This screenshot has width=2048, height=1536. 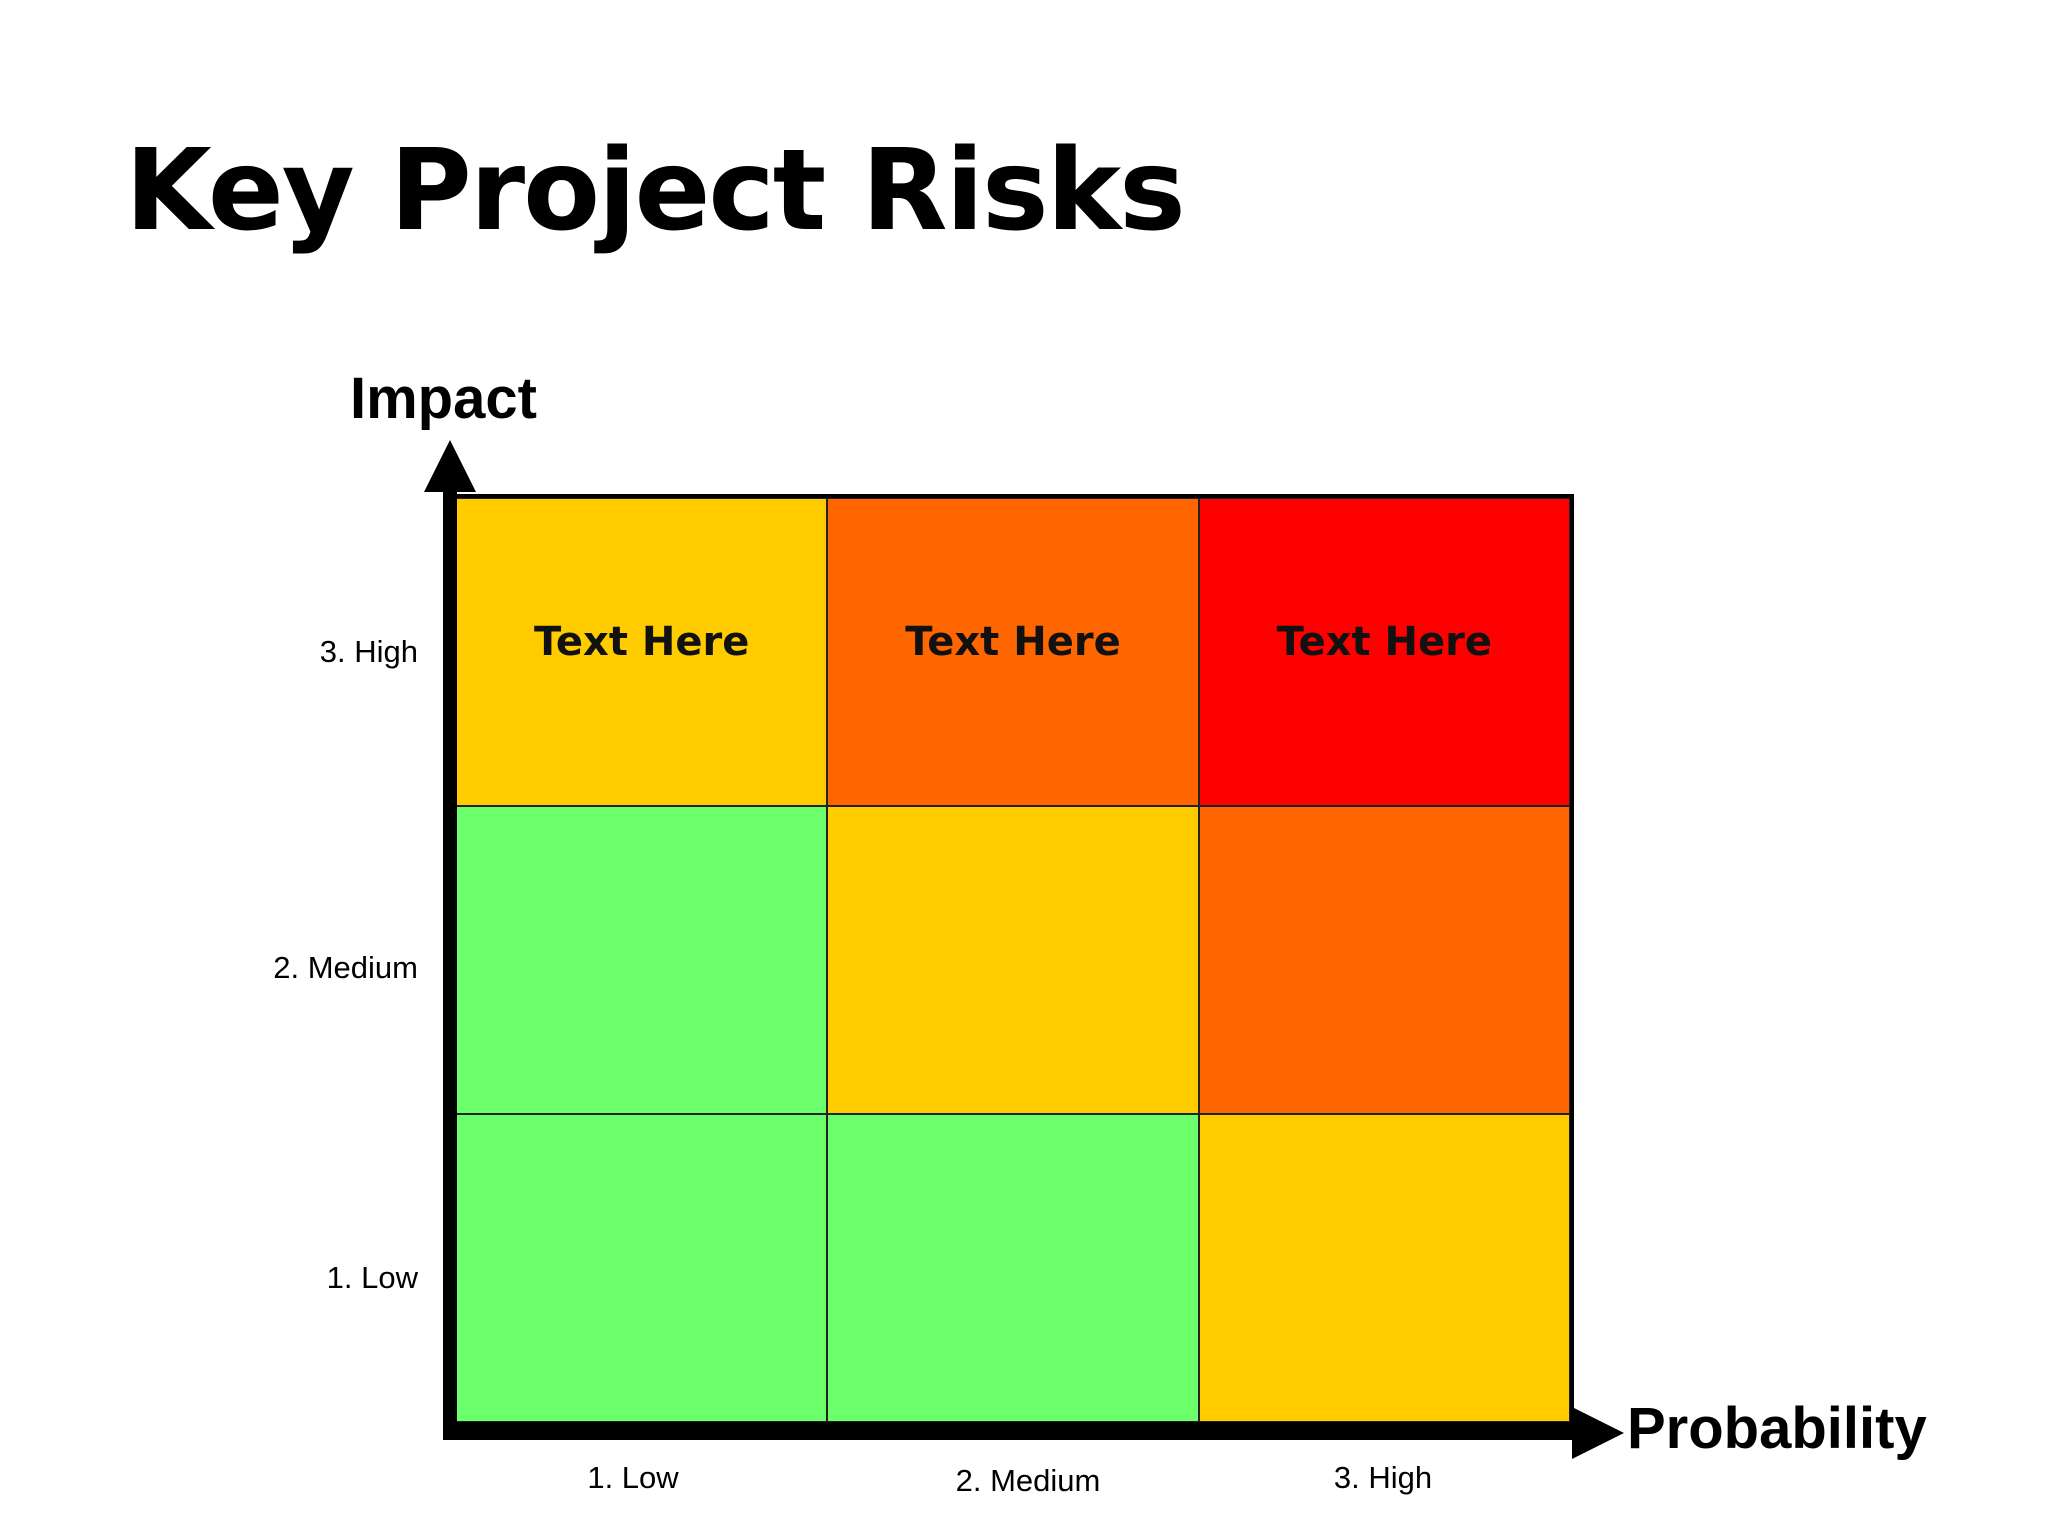 What do you see at coordinates (1777, 1428) in the screenshot?
I see `probability-axis-title: Probability` at bounding box center [1777, 1428].